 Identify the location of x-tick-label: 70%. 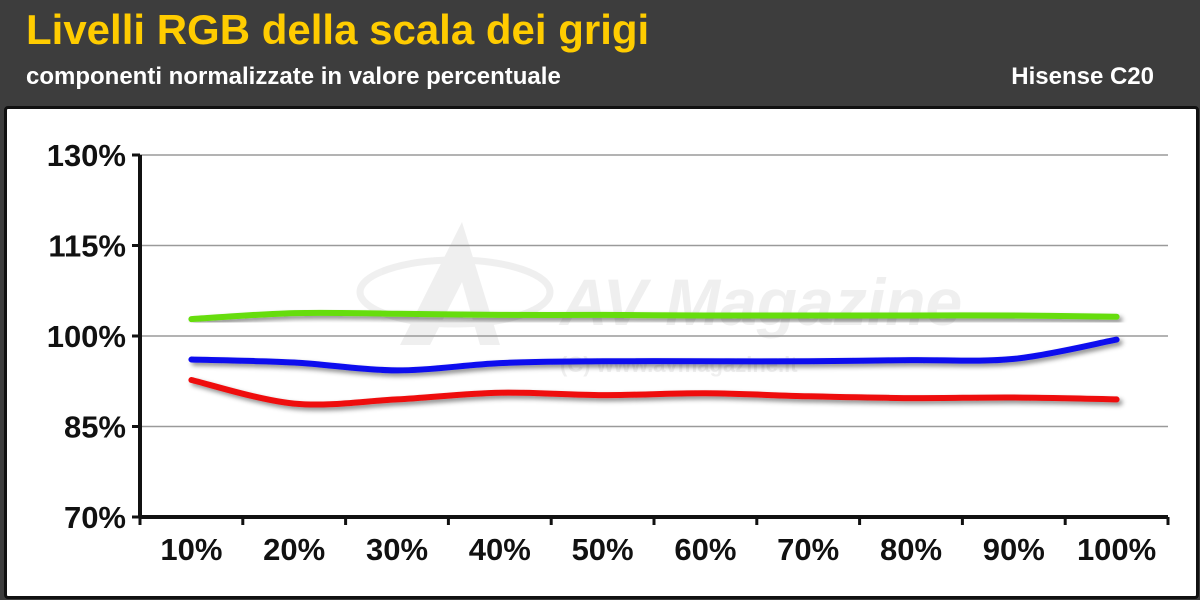
(808, 549).